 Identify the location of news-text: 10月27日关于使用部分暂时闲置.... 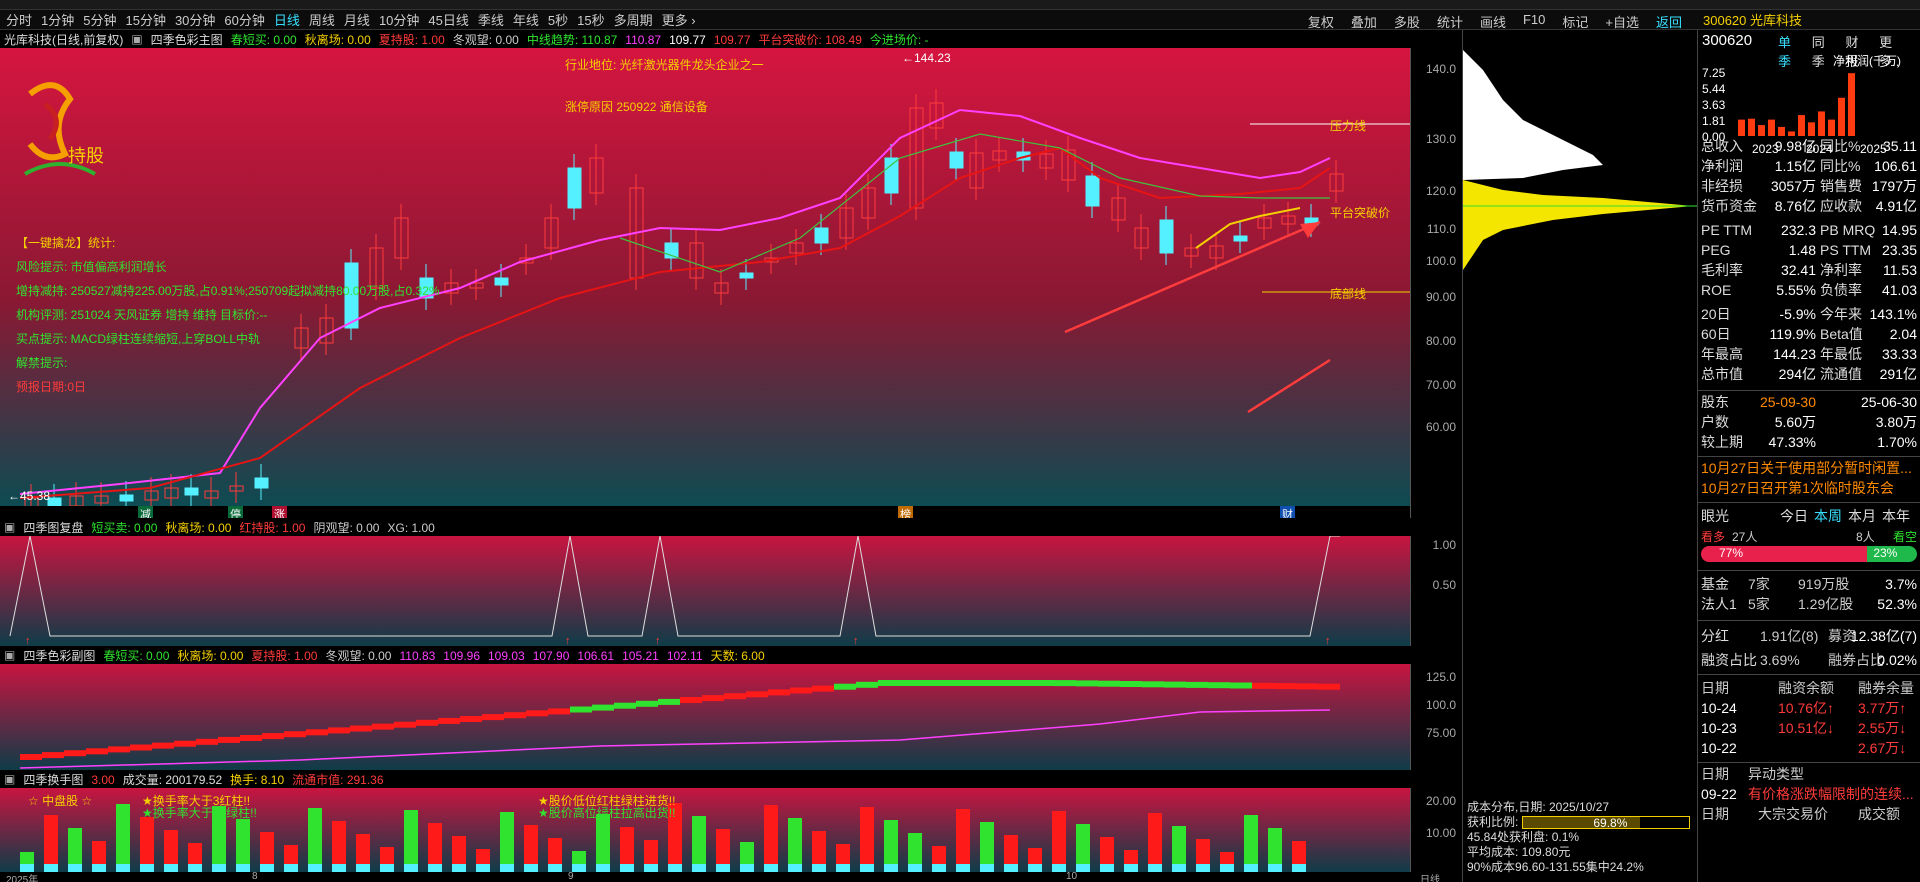
(1806, 468).